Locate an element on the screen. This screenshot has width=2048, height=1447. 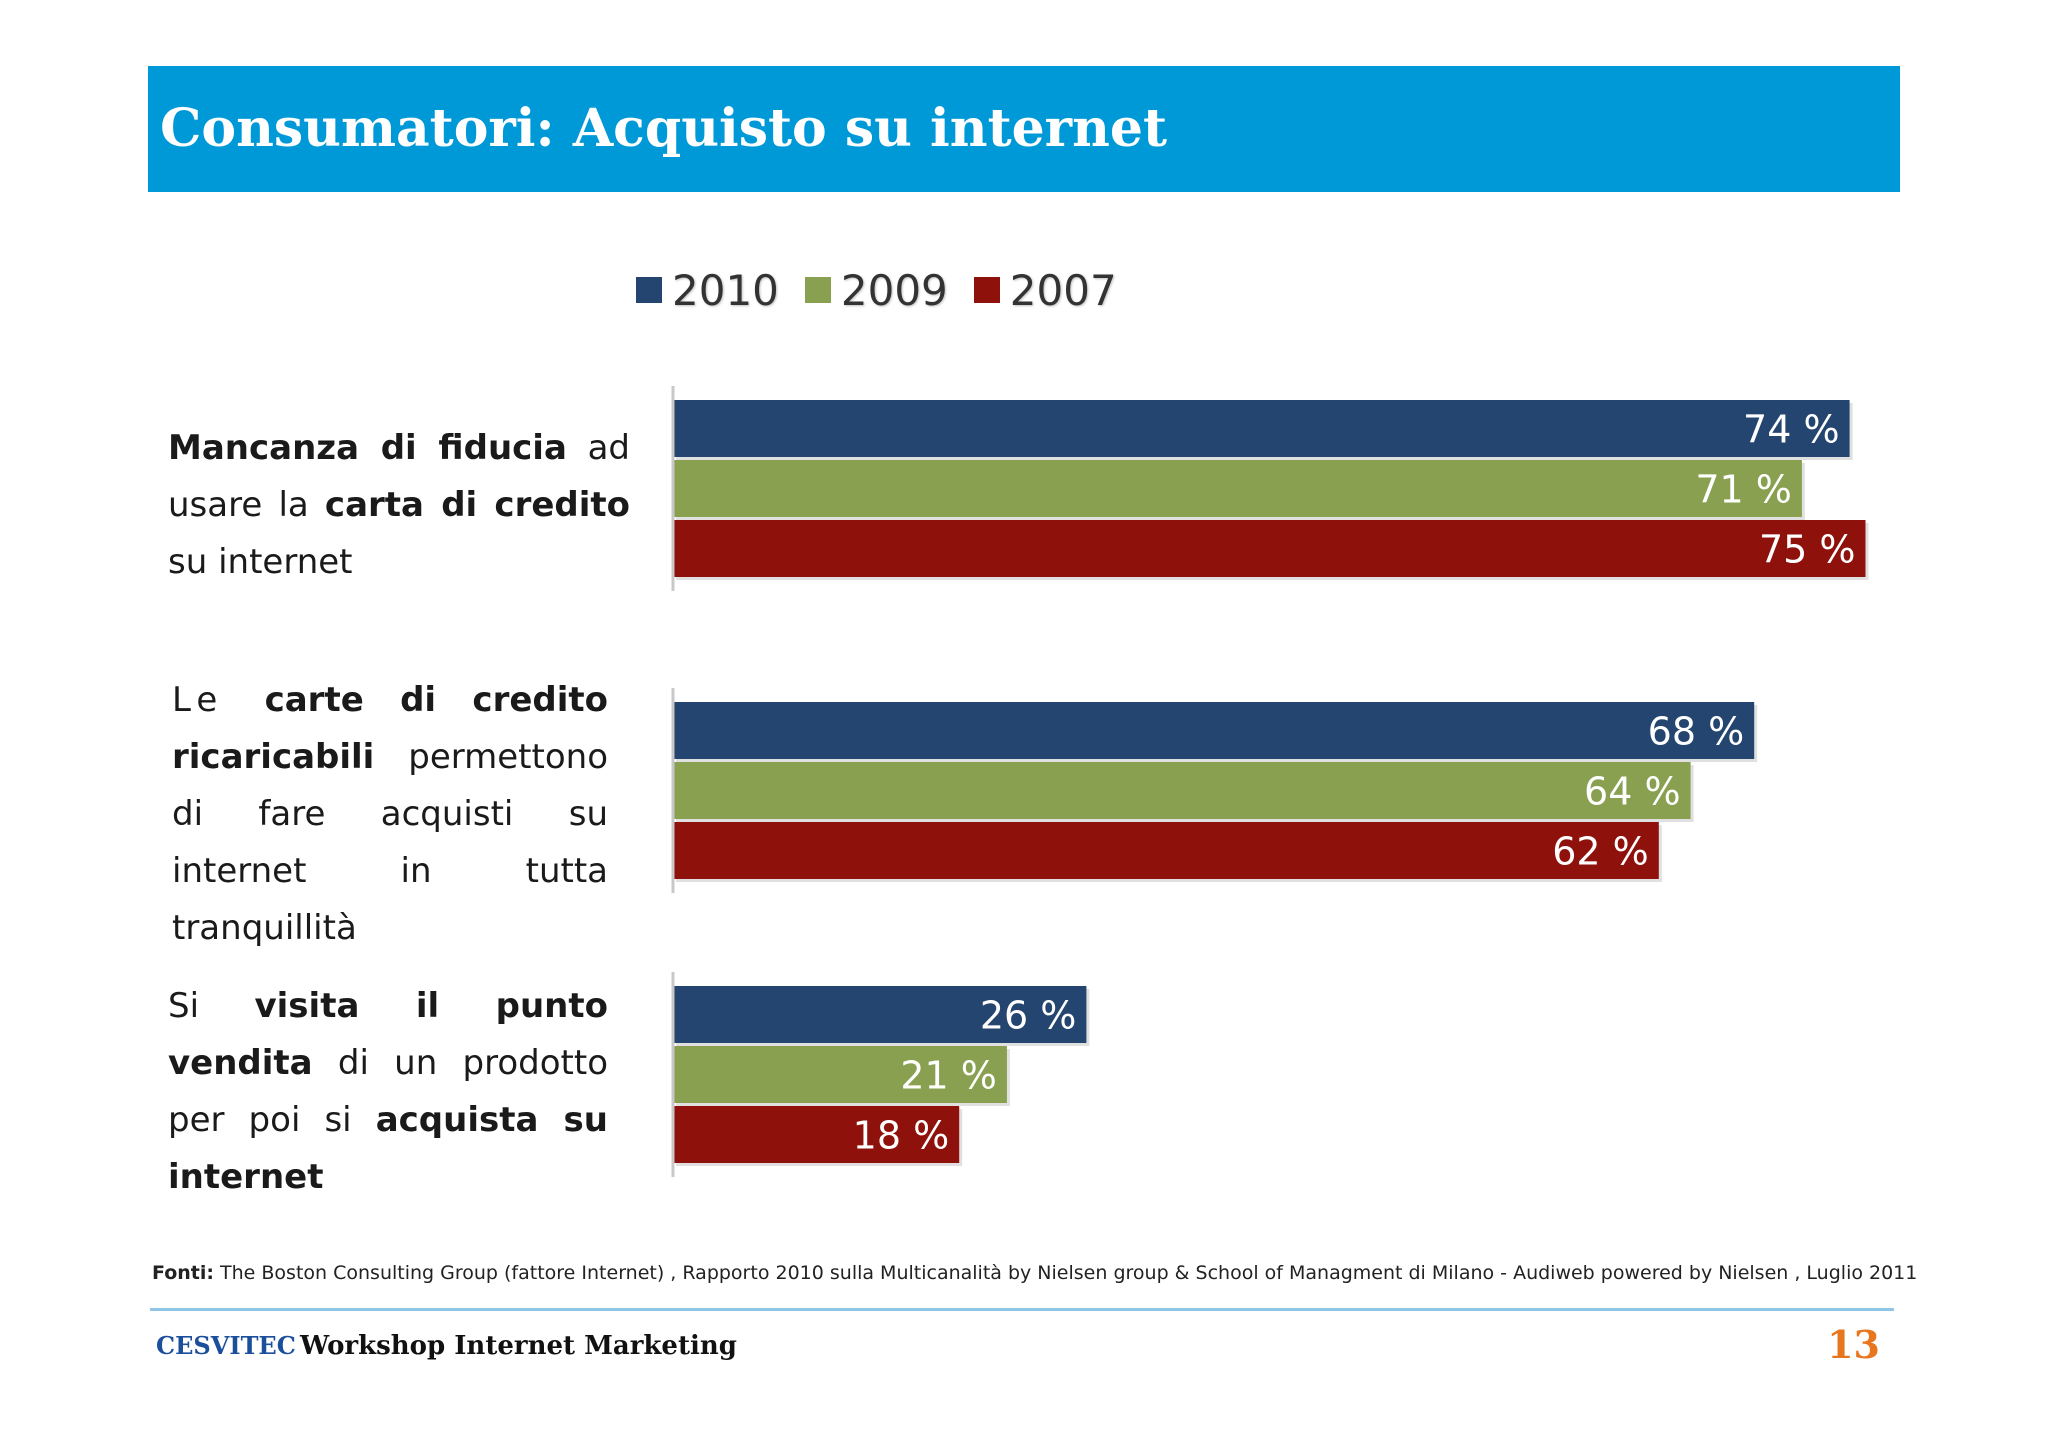
bar-2009-ricaricabili is located at coordinates (1182, 790).